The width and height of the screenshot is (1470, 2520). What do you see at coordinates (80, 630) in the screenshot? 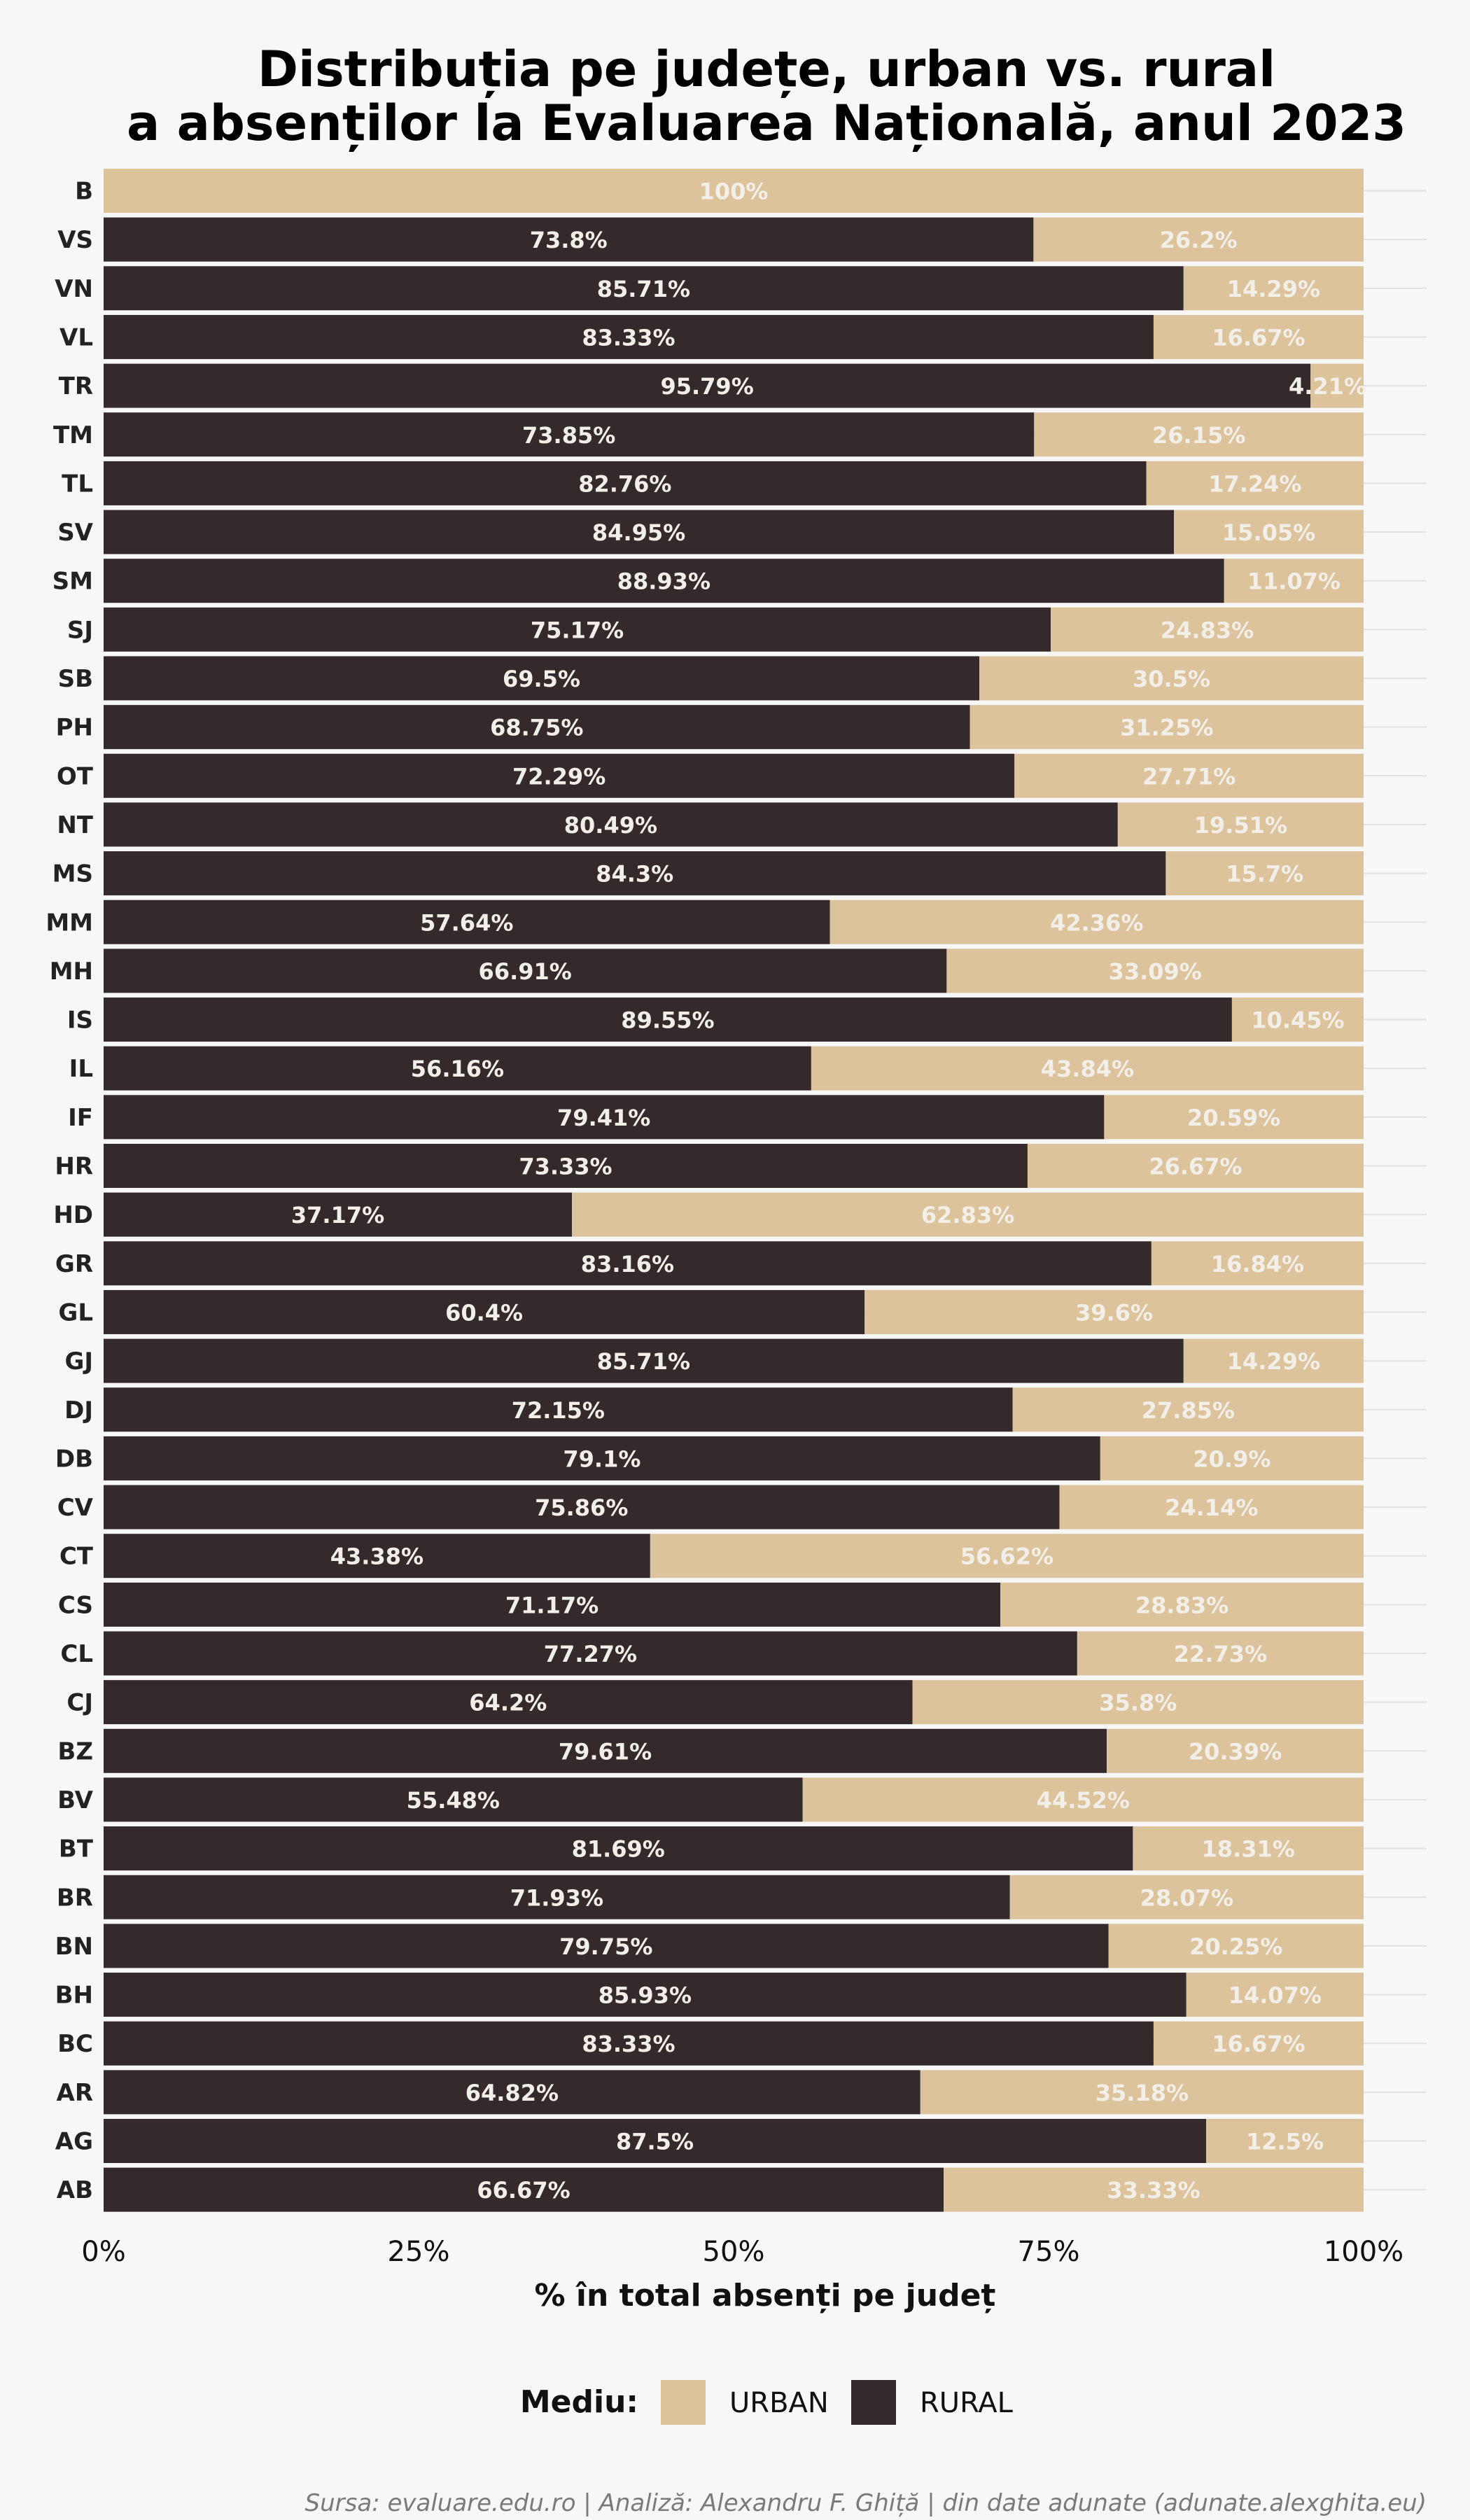
I see `category-label-sj: SJ` at bounding box center [80, 630].